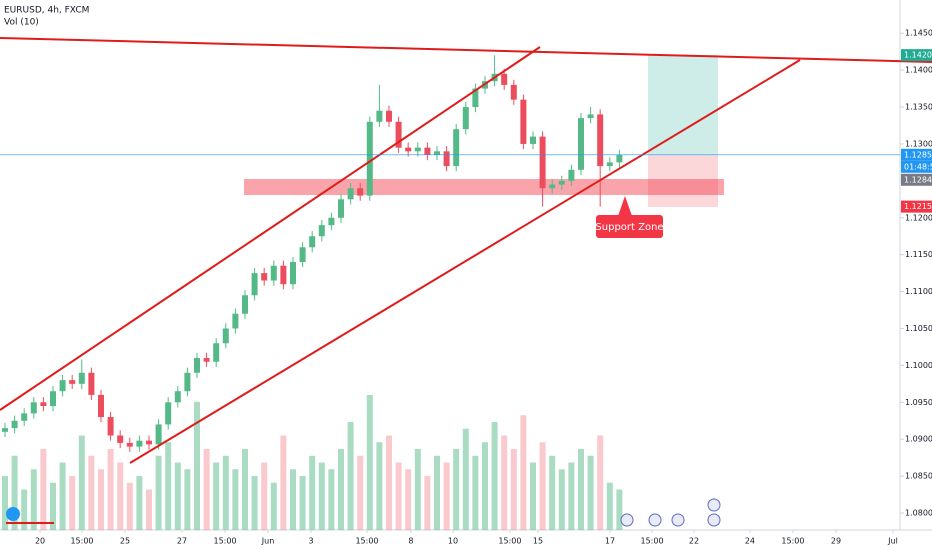  What do you see at coordinates (538, 541) in the screenshot?
I see `x-tick-label: 15` at bounding box center [538, 541].